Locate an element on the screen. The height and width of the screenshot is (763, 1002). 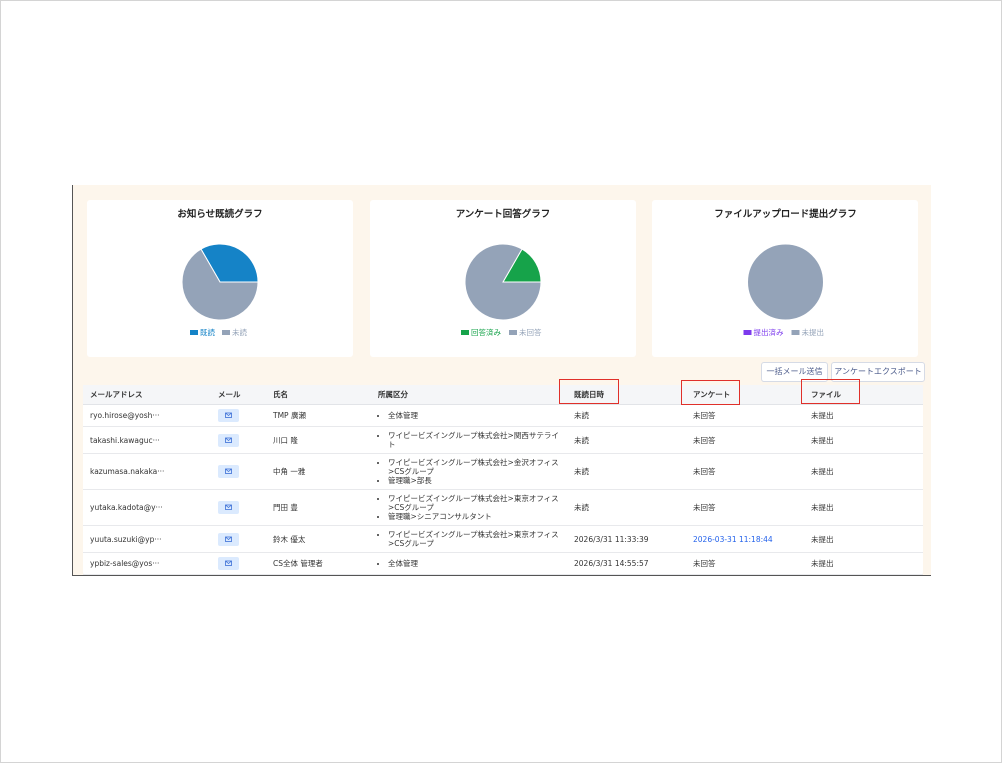
survey-cell: 2026-03-31 11:18:44 is located at coordinates (745, 539).